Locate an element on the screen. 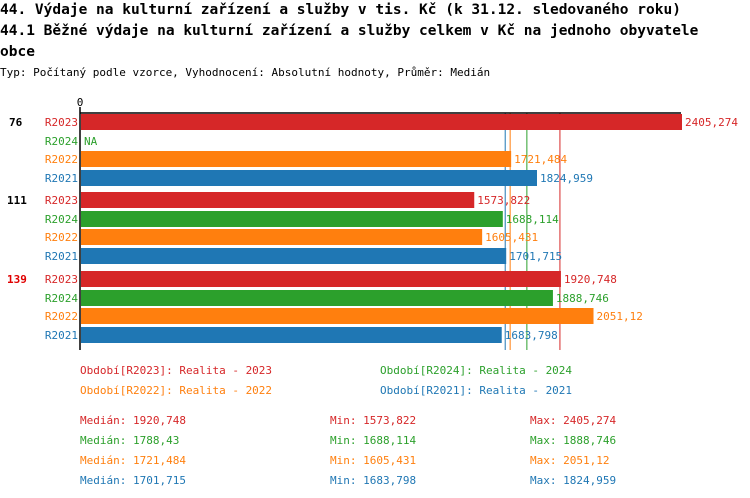 This screenshot has height=498, width=750. data-label: 1573,822 is located at coordinates (503, 200).